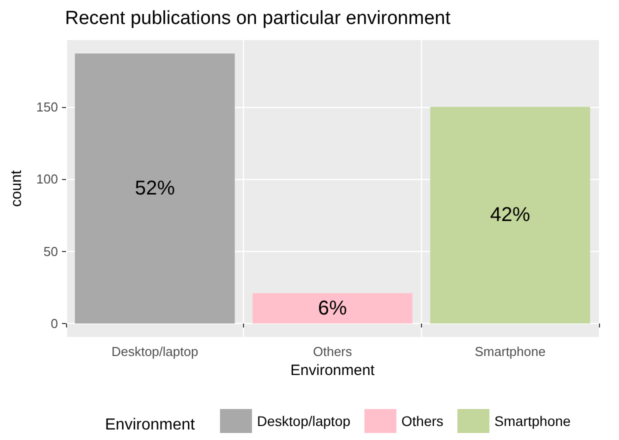 The width and height of the screenshot is (619, 440). I want to click on y-tick-label: 100, so click(47, 179).